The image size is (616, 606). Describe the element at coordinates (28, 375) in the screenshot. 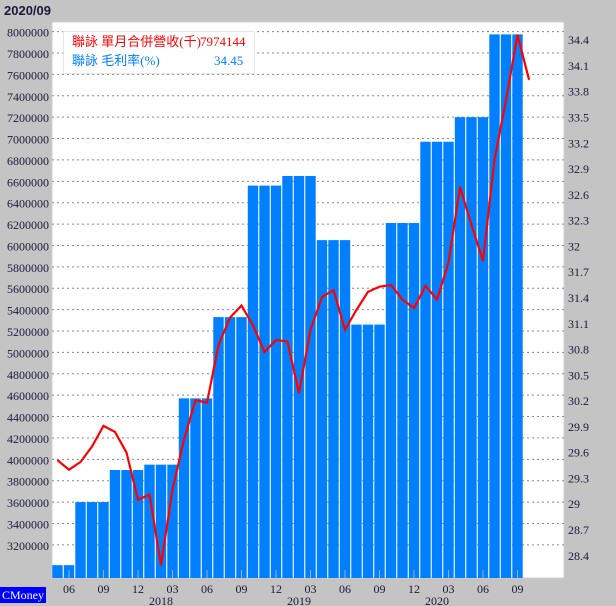

I see `left-tick-label: 4800000` at that location.